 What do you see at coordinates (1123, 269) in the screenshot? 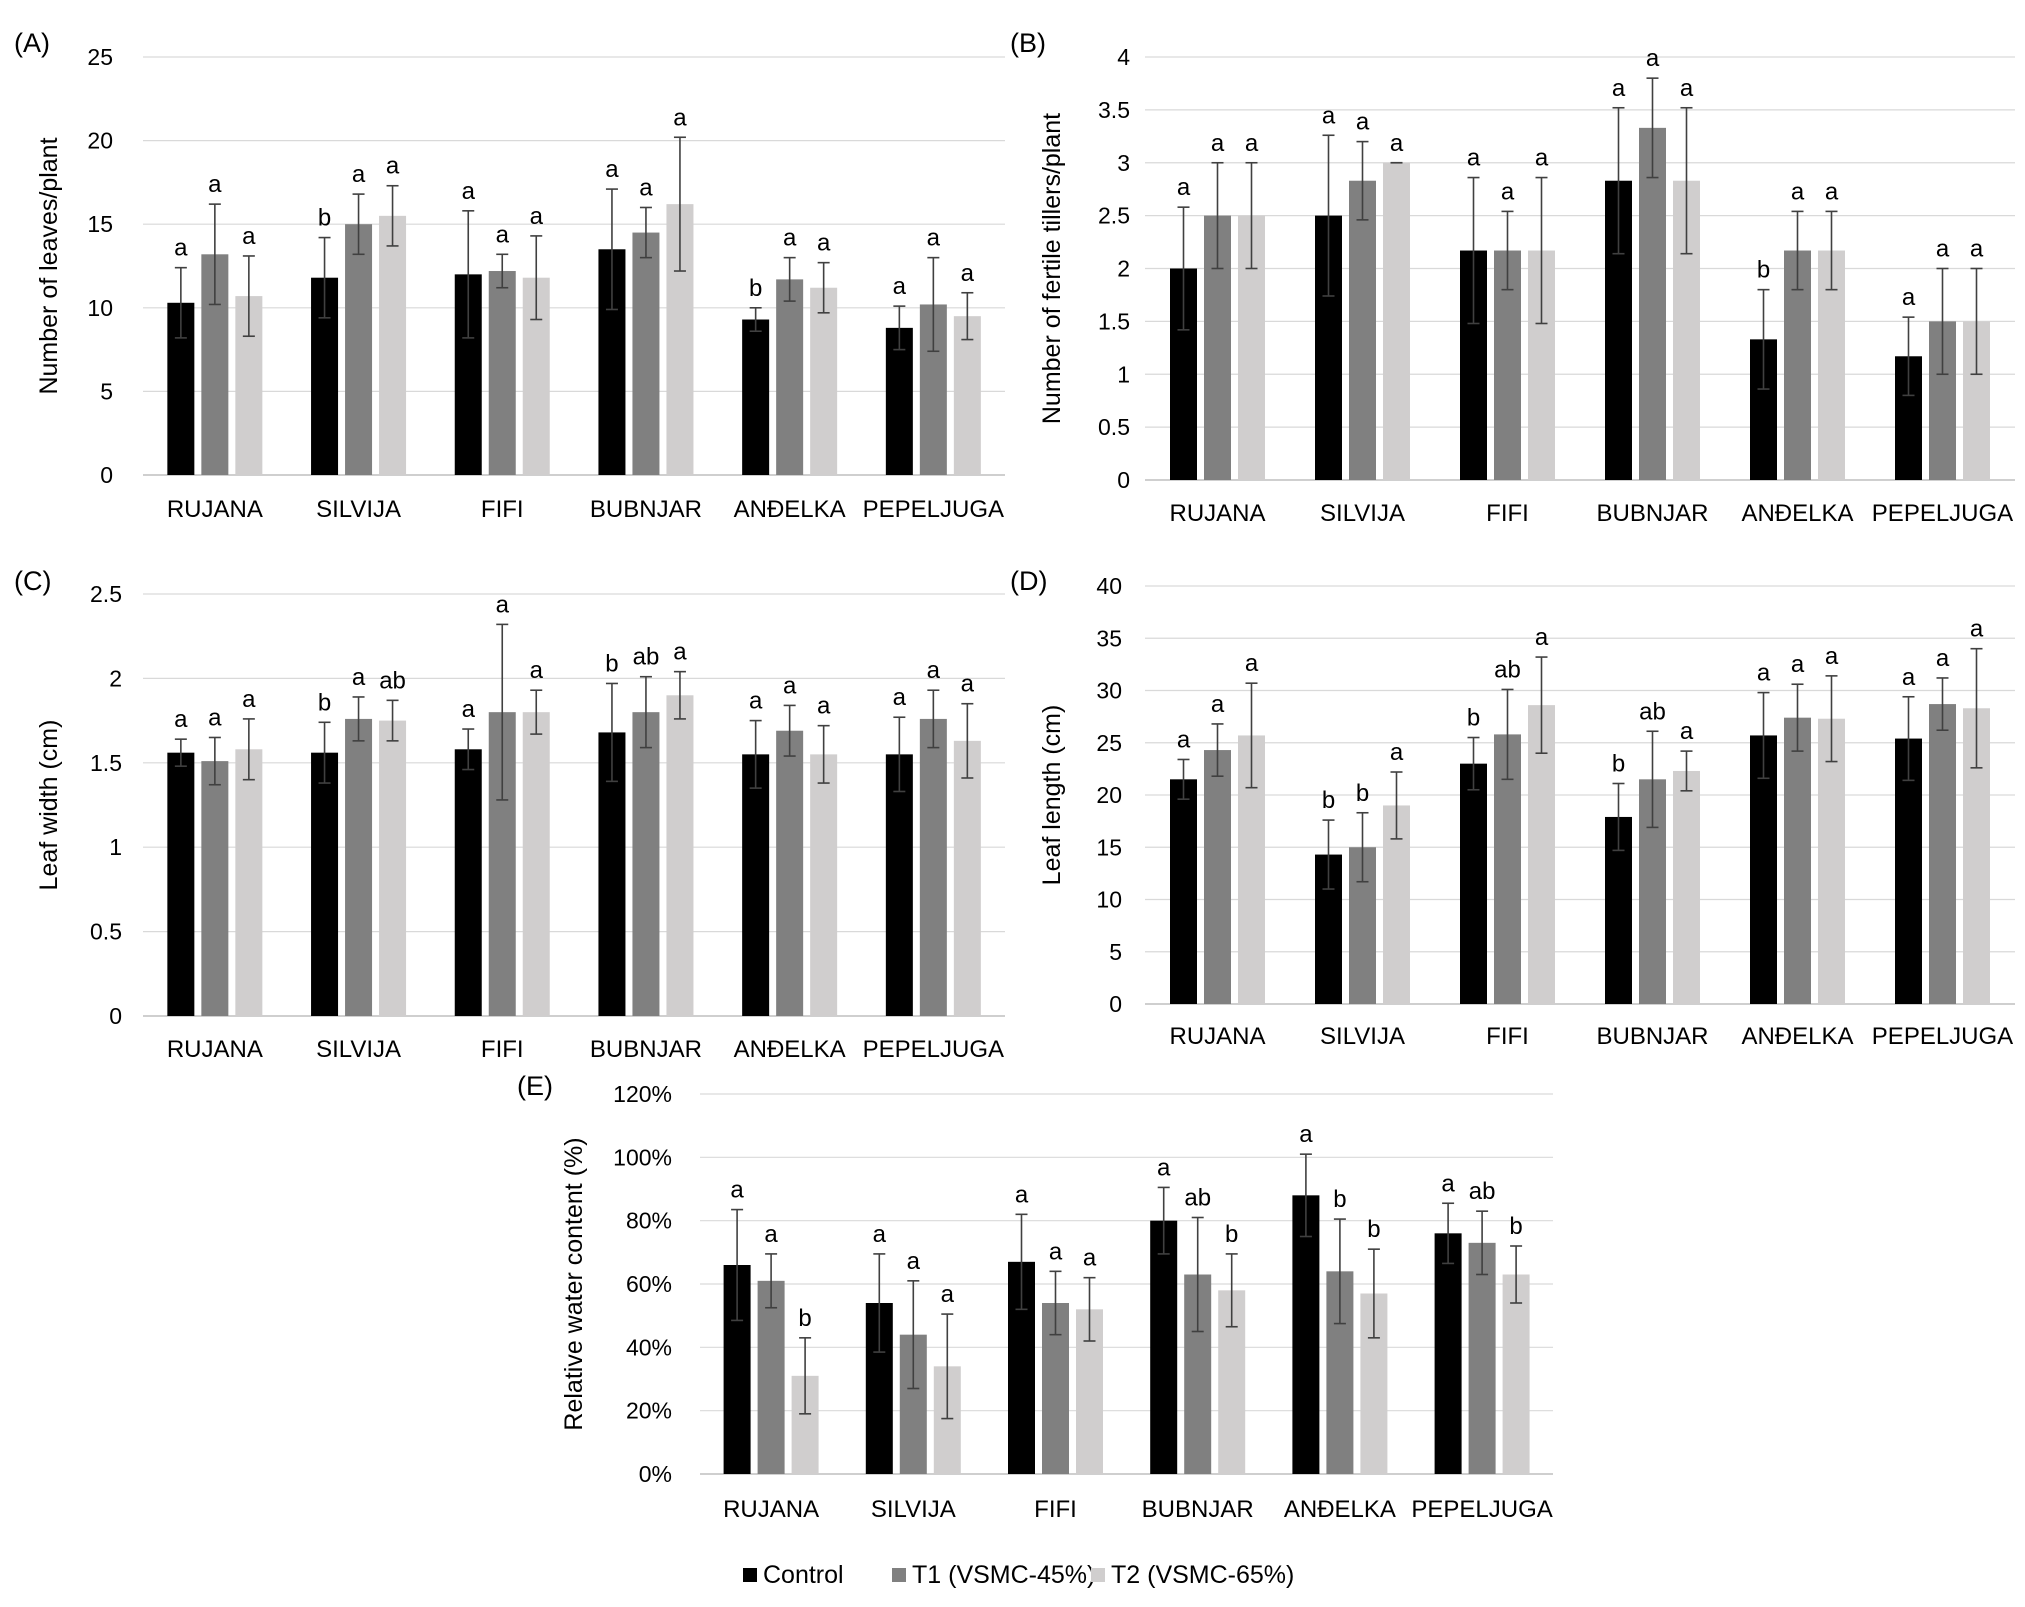
I see `y-tick-label: 2` at bounding box center [1123, 269].